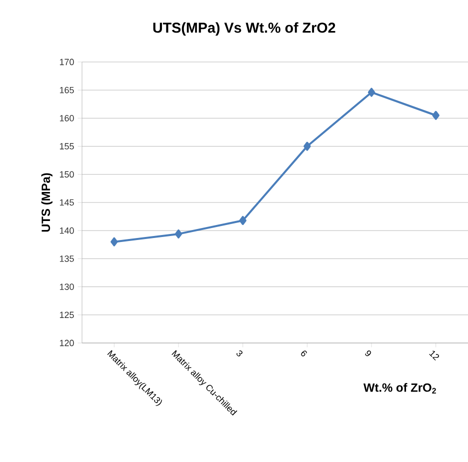  Describe the element at coordinates (67, 90) in the screenshot. I see `y-tick-label: 165` at that location.